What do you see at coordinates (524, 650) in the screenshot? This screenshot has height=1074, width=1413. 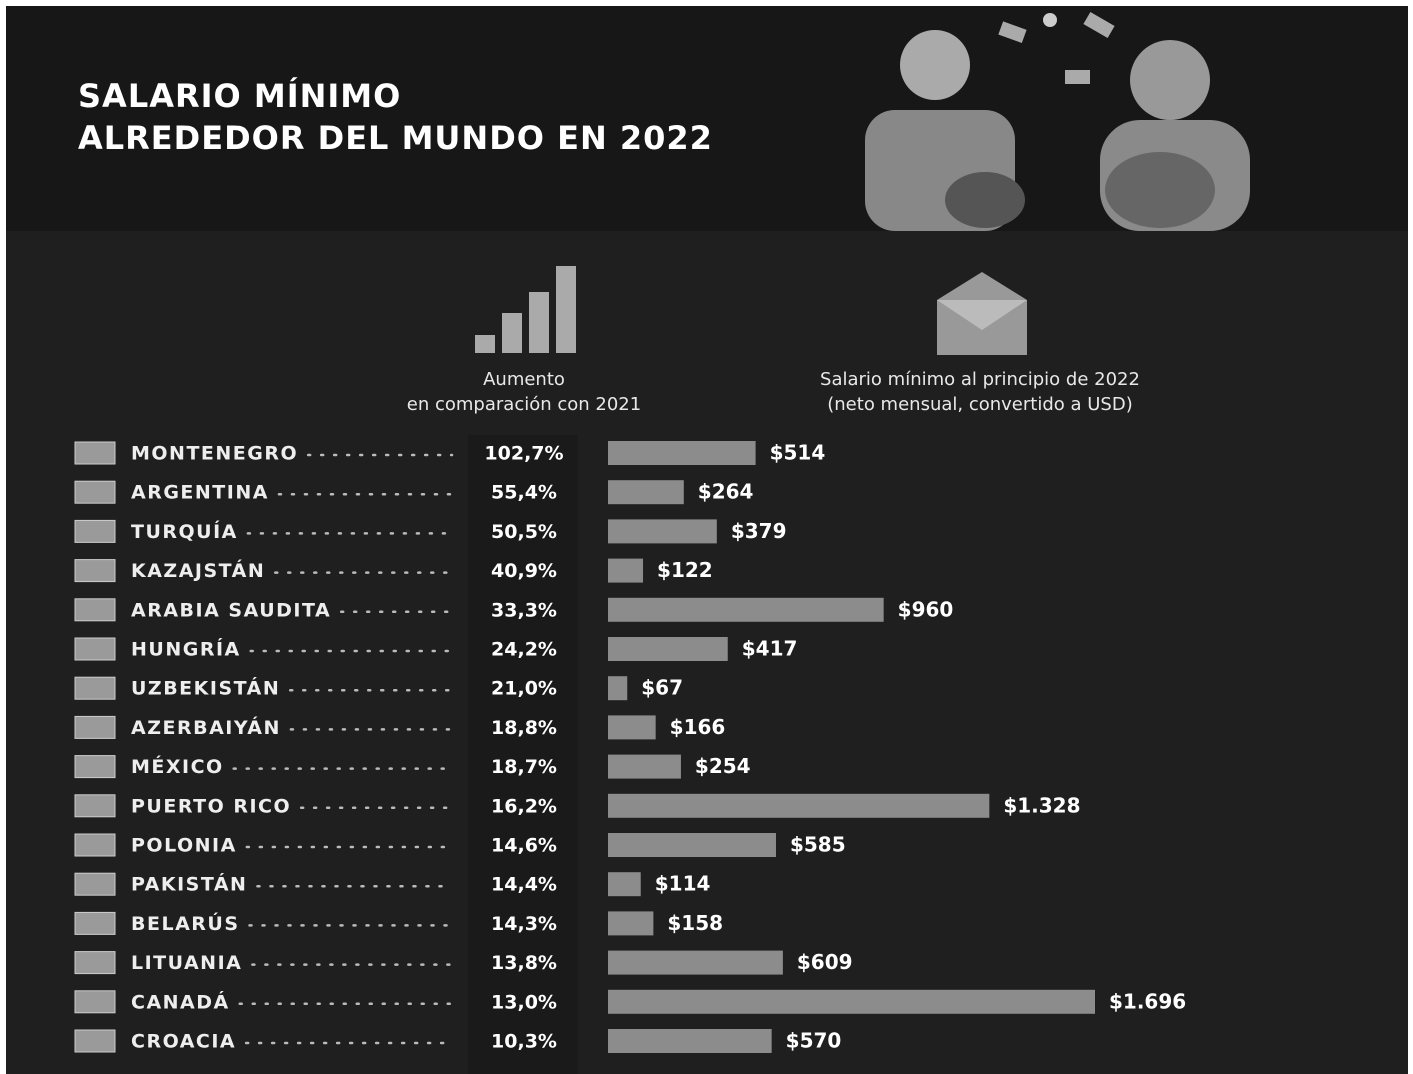 I see `increase-label: 24,2%` at bounding box center [524, 650].